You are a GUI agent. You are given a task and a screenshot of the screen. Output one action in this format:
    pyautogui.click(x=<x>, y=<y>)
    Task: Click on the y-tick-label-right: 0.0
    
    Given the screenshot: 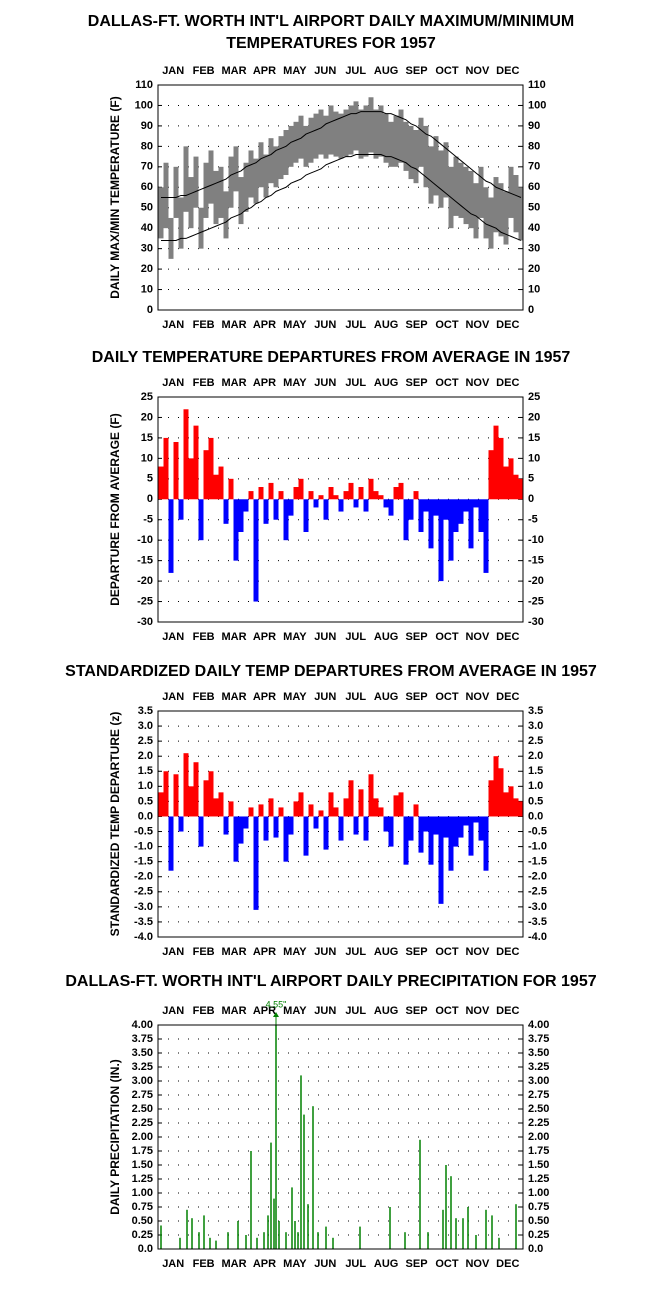 What is the action you would take?
    pyautogui.click(x=535, y=1249)
    